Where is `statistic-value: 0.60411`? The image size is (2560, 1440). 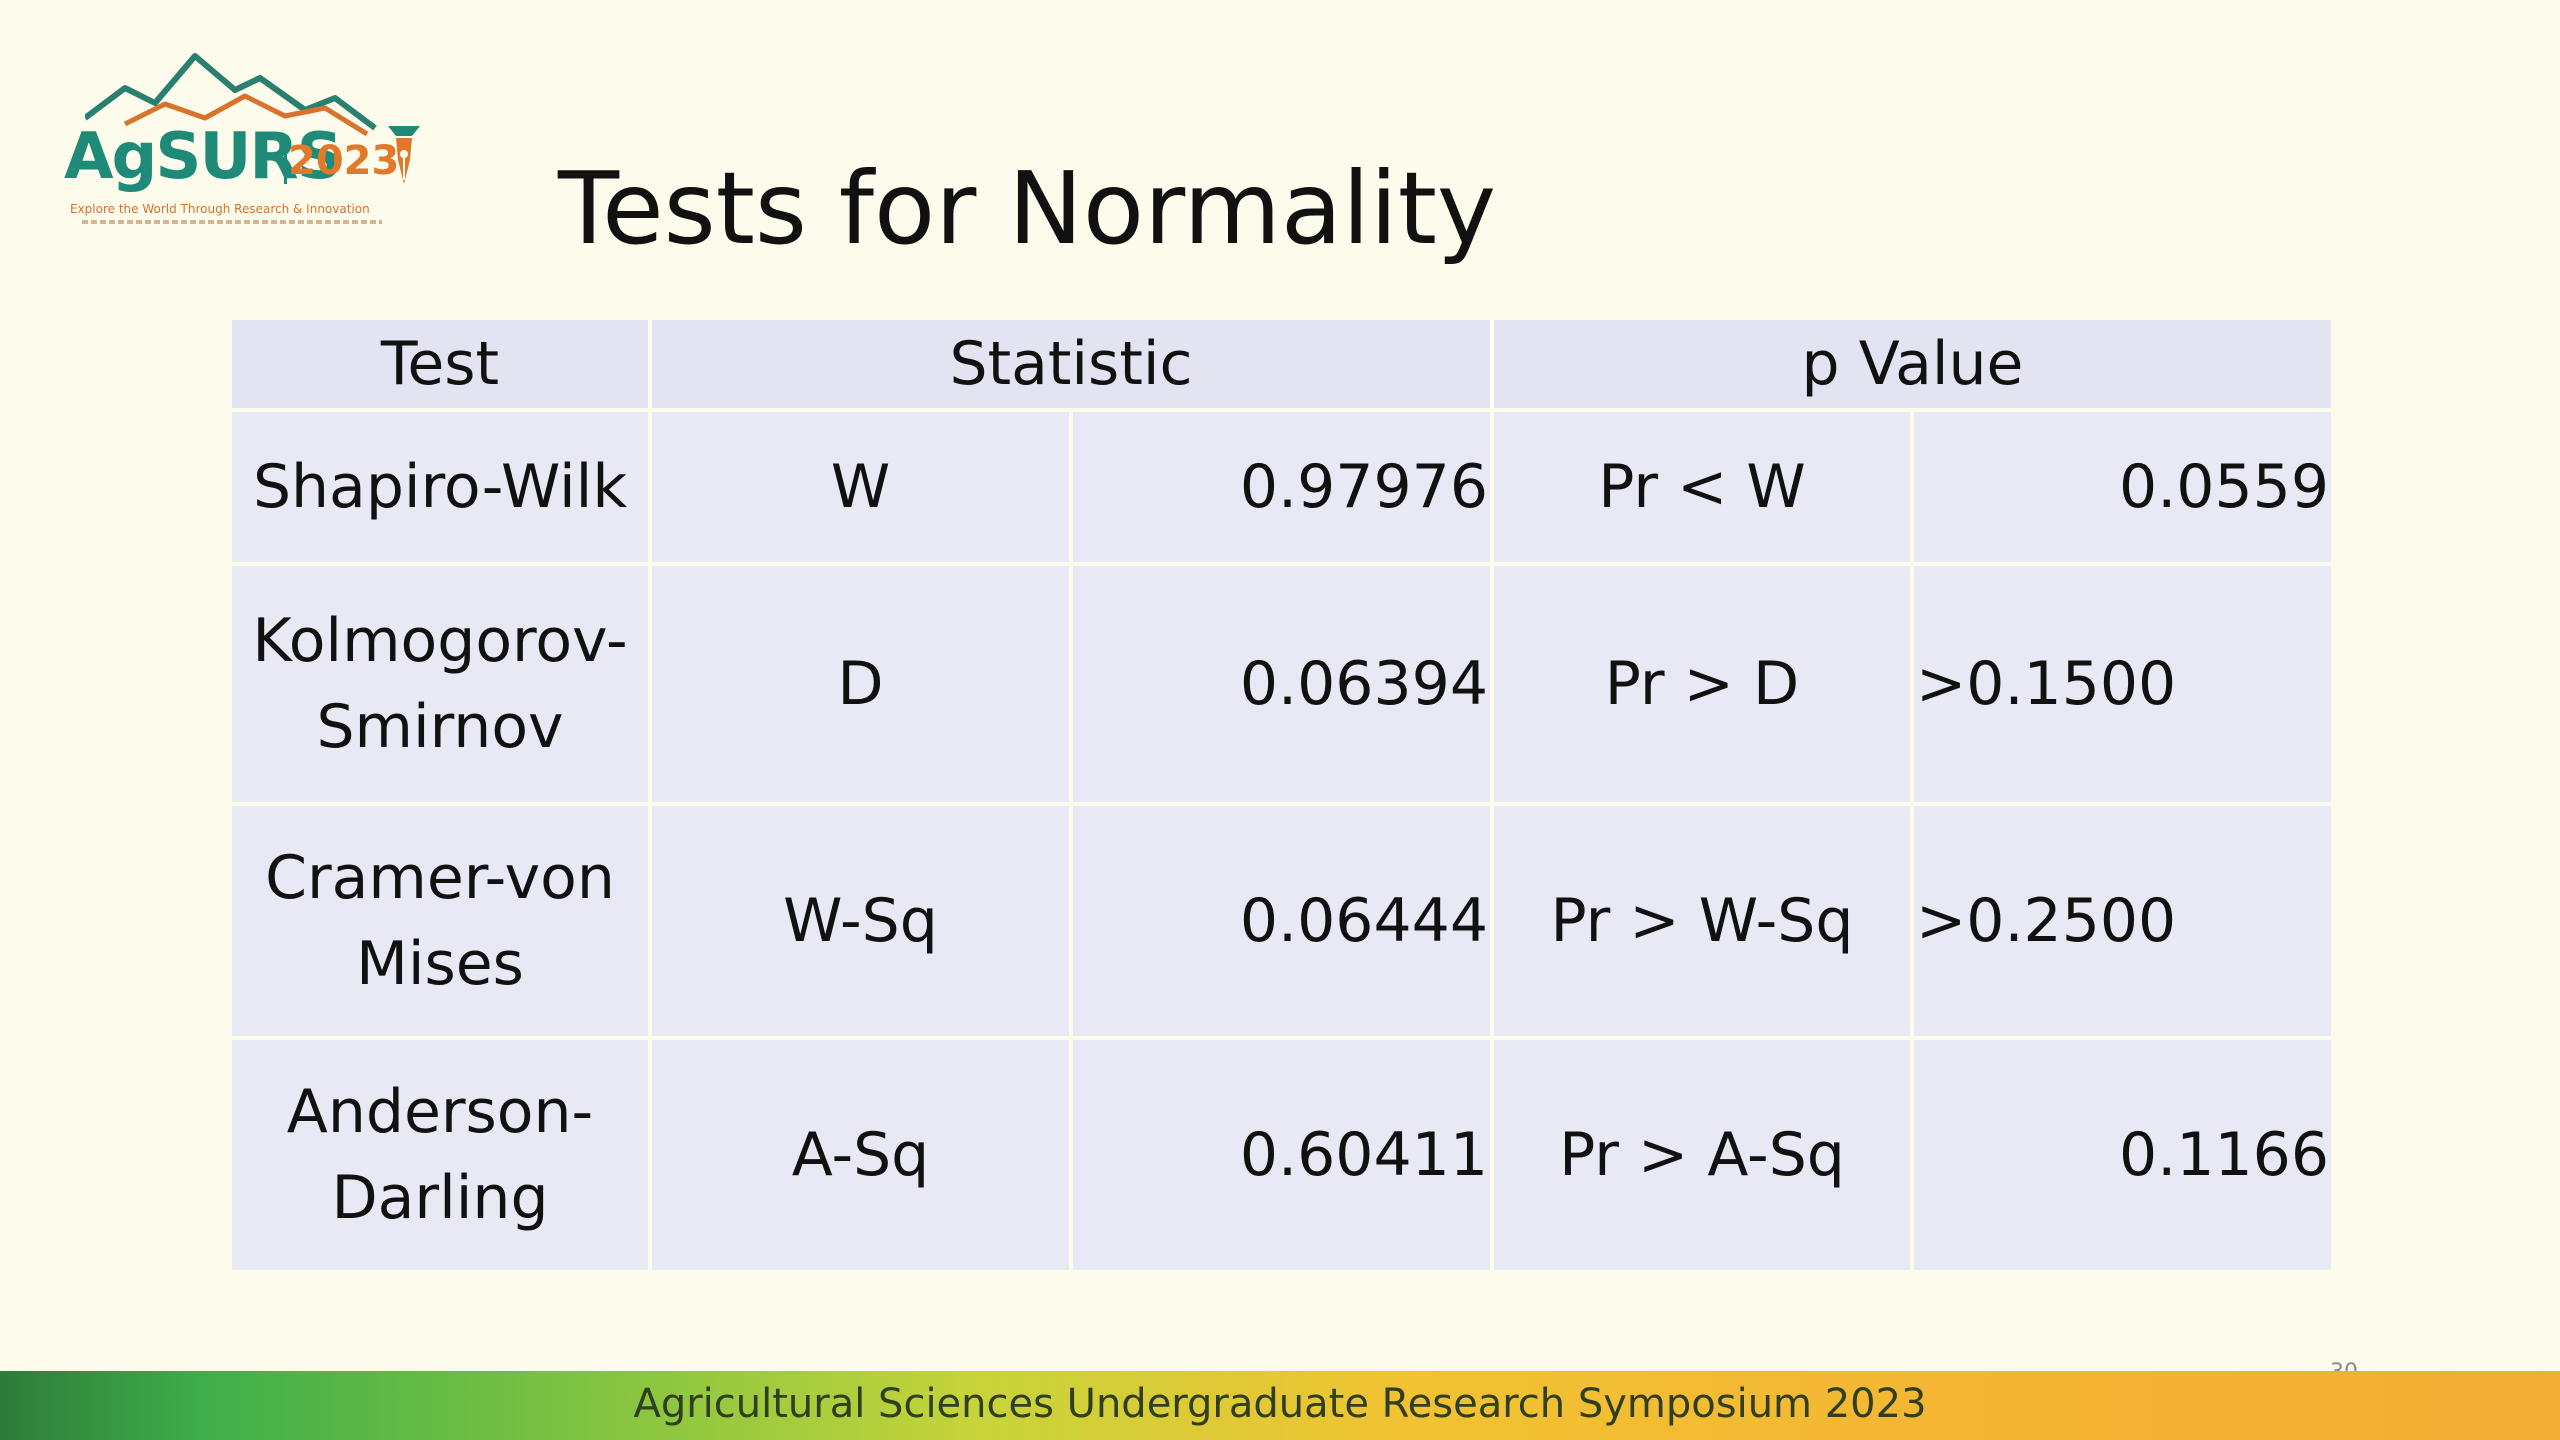 statistic-value: 0.60411 is located at coordinates (1281, 1155).